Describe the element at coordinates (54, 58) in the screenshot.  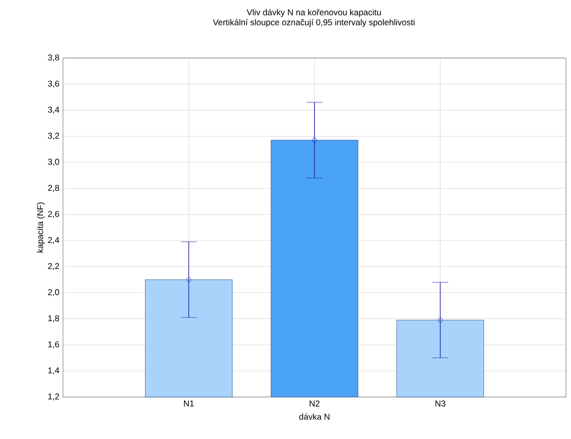
I see `y-tick-label: 3,8` at that location.